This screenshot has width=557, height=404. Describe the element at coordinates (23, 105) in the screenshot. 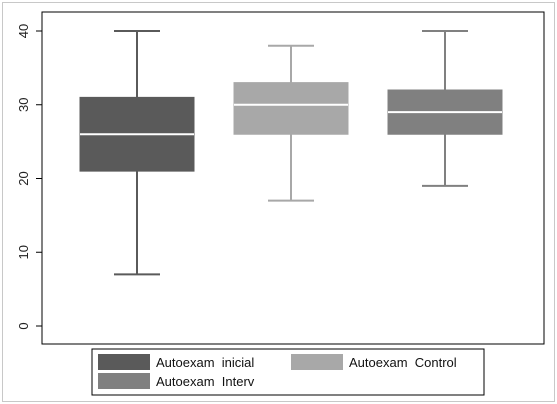

I see `y-tick-label: 30` at that location.